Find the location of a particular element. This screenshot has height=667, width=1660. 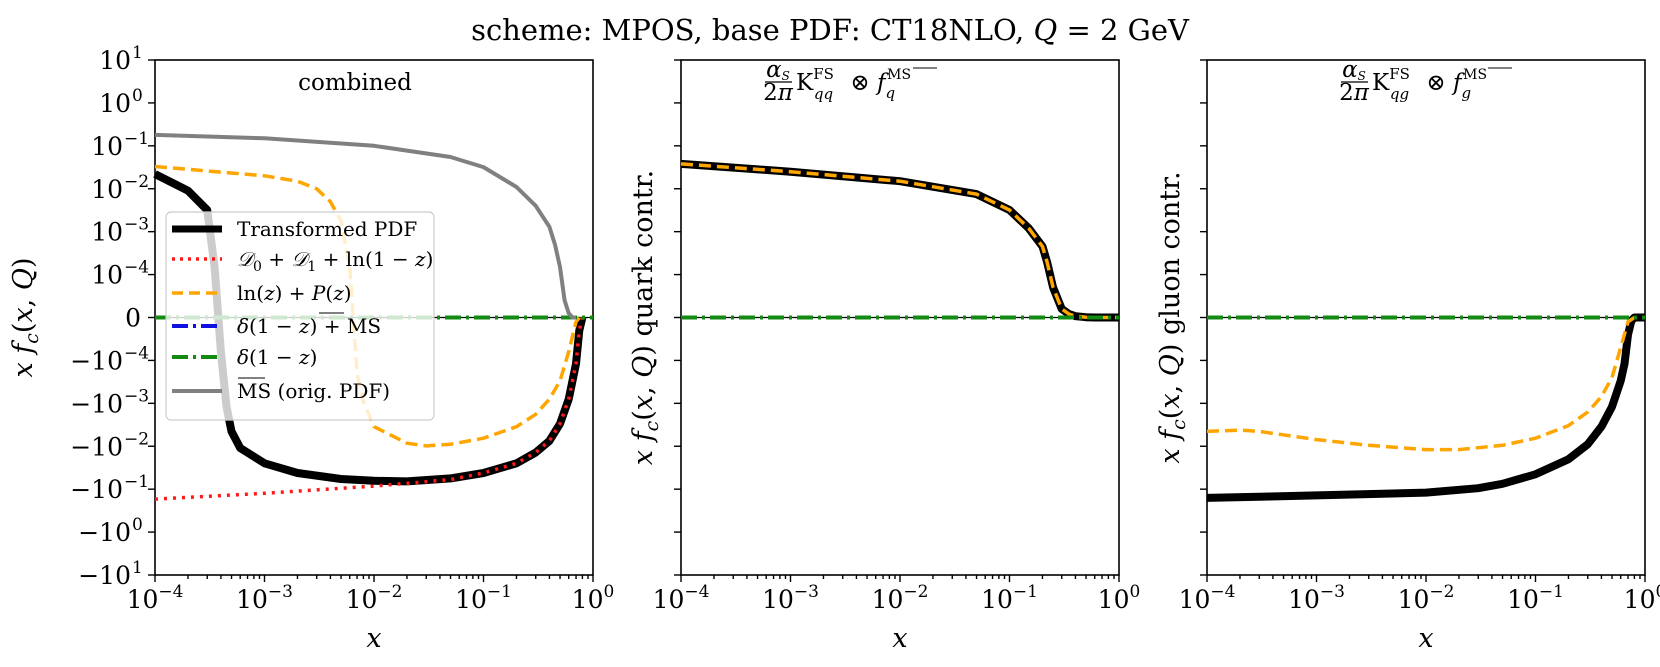

legend-label-lnz: ln(z) + P(z) is located at coordinates (294, 293).